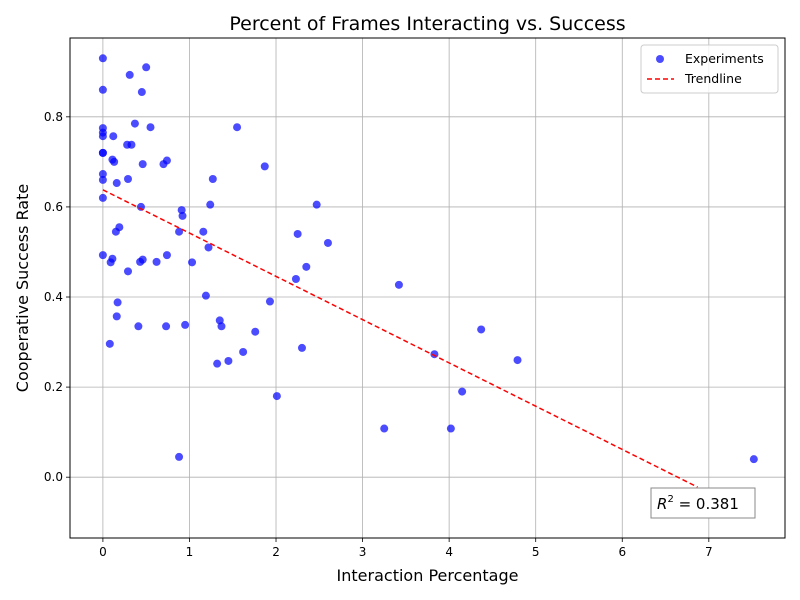 This screenshot has height=600, width=800. What do you see at coordinates (713, 78) in the screenshot?
I see `legend-label-trendline: Trendline` at bounding box center [713, 78].